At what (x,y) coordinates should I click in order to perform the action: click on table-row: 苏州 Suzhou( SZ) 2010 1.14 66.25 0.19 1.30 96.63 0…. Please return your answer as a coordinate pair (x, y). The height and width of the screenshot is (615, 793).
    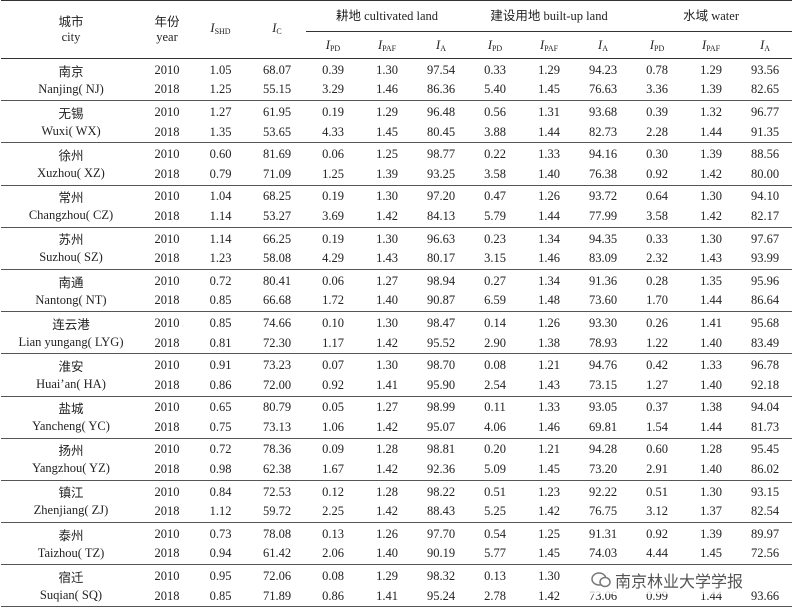
    Looking at the image, I should click on (396, 248).